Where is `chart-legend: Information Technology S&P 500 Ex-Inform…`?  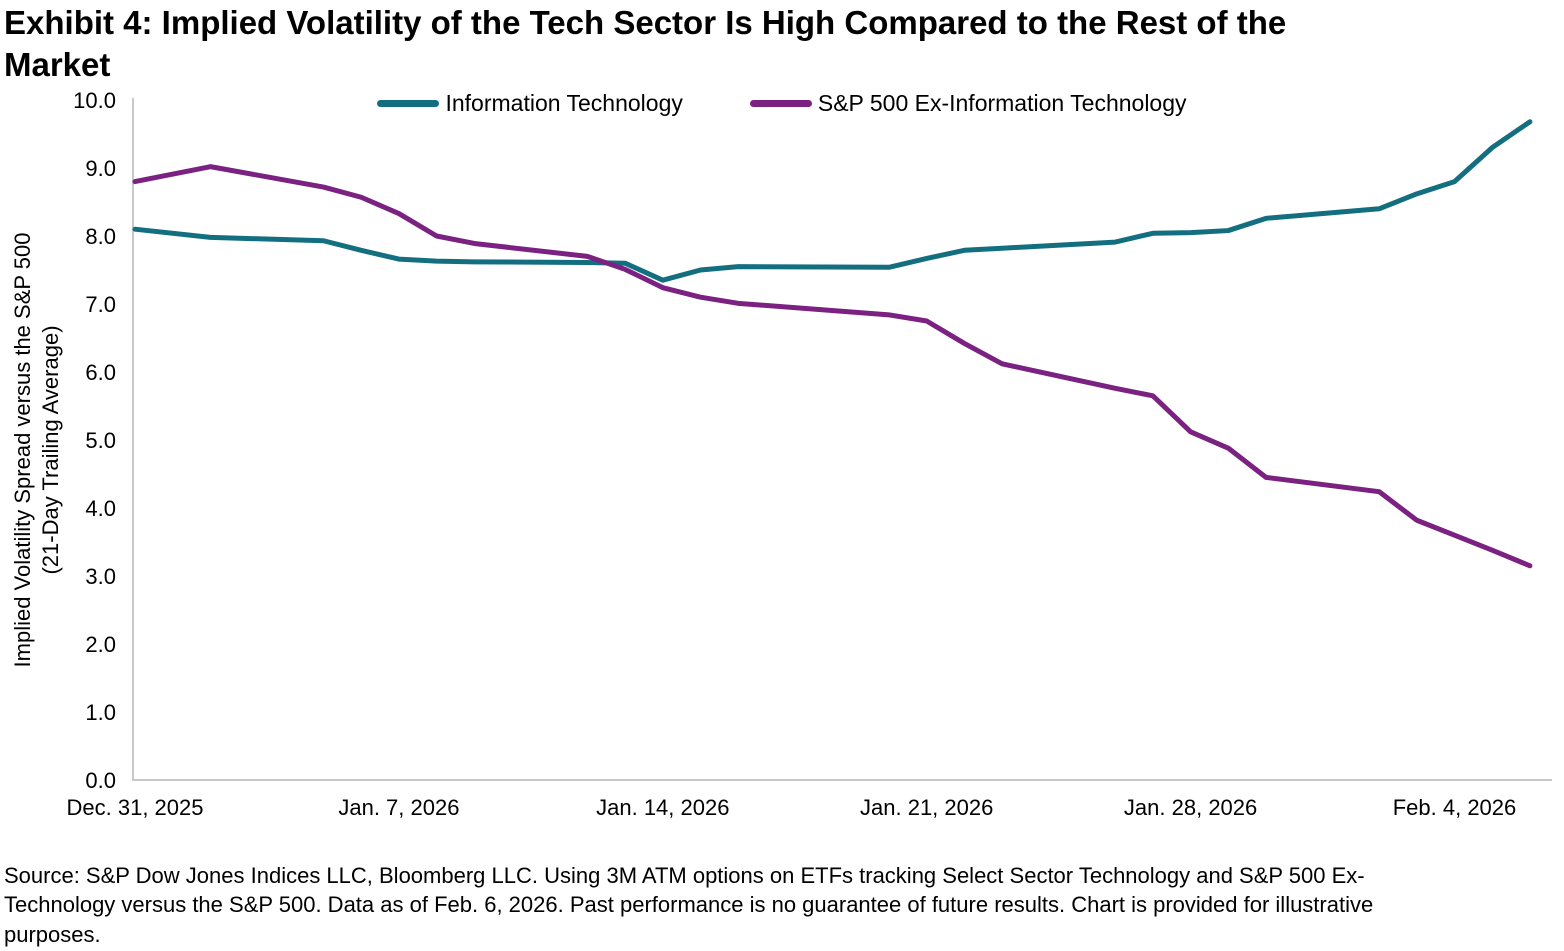 chart-legend: Information Technology S&P 500 Ex-Inform… is located at coordinates (782, 103).